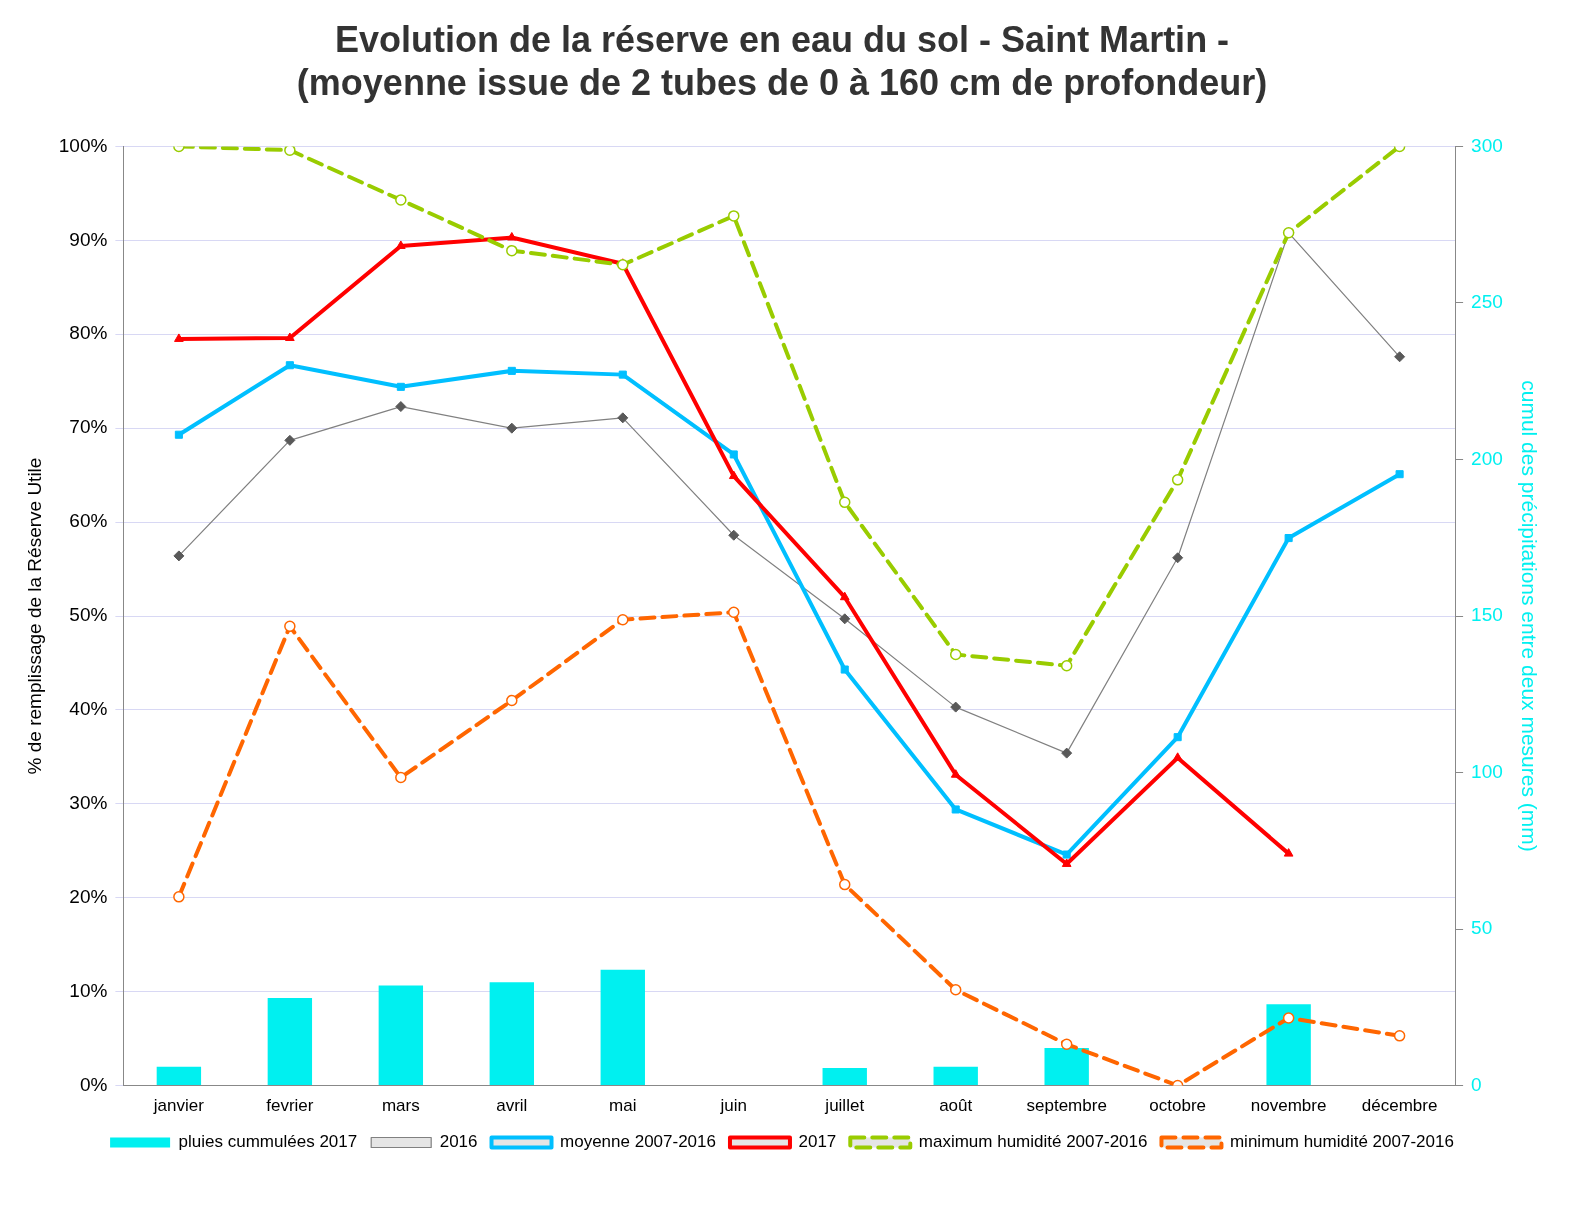  What do you see at coordinates (782, 82) in the screenshot?
I see `text: (moyenne issue de 2 tubes de 0 à 160 cm de profondeur)` at bounding box center [782, 82].